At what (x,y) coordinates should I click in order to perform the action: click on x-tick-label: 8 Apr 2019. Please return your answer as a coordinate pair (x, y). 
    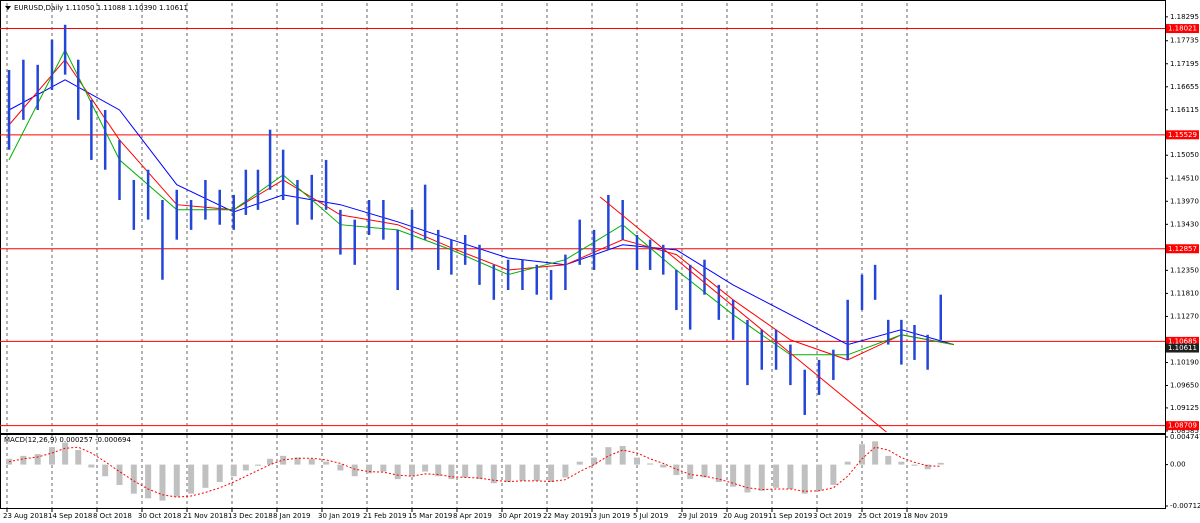
    Looking at the image, I should click on (472, 516).